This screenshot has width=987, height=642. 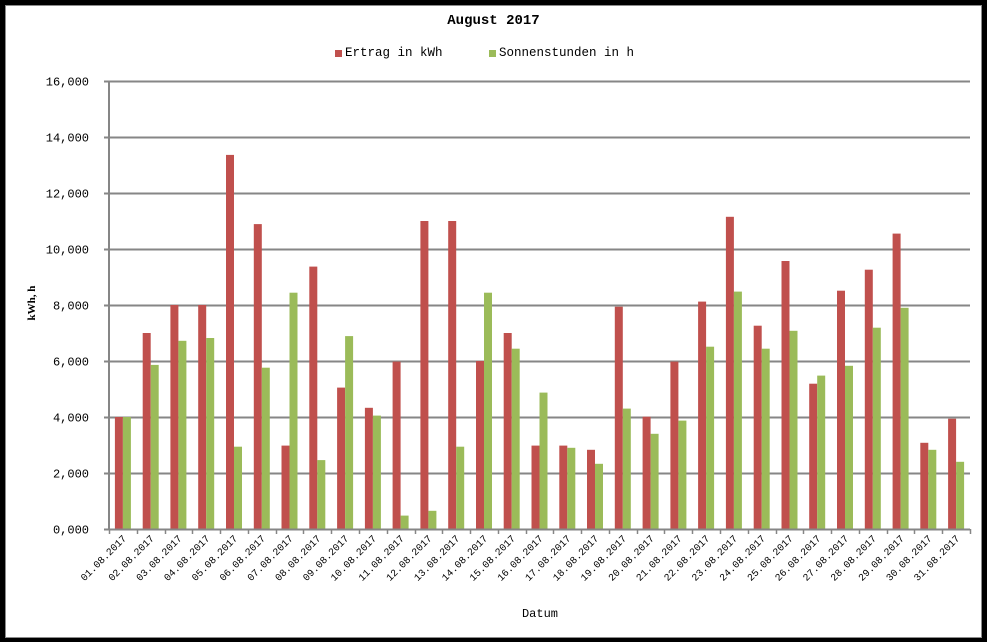 What do you see at coordinates (71, 475) in the screenshot?
I see `y-tick-label: 2,000` at bounding box center [71, 475].